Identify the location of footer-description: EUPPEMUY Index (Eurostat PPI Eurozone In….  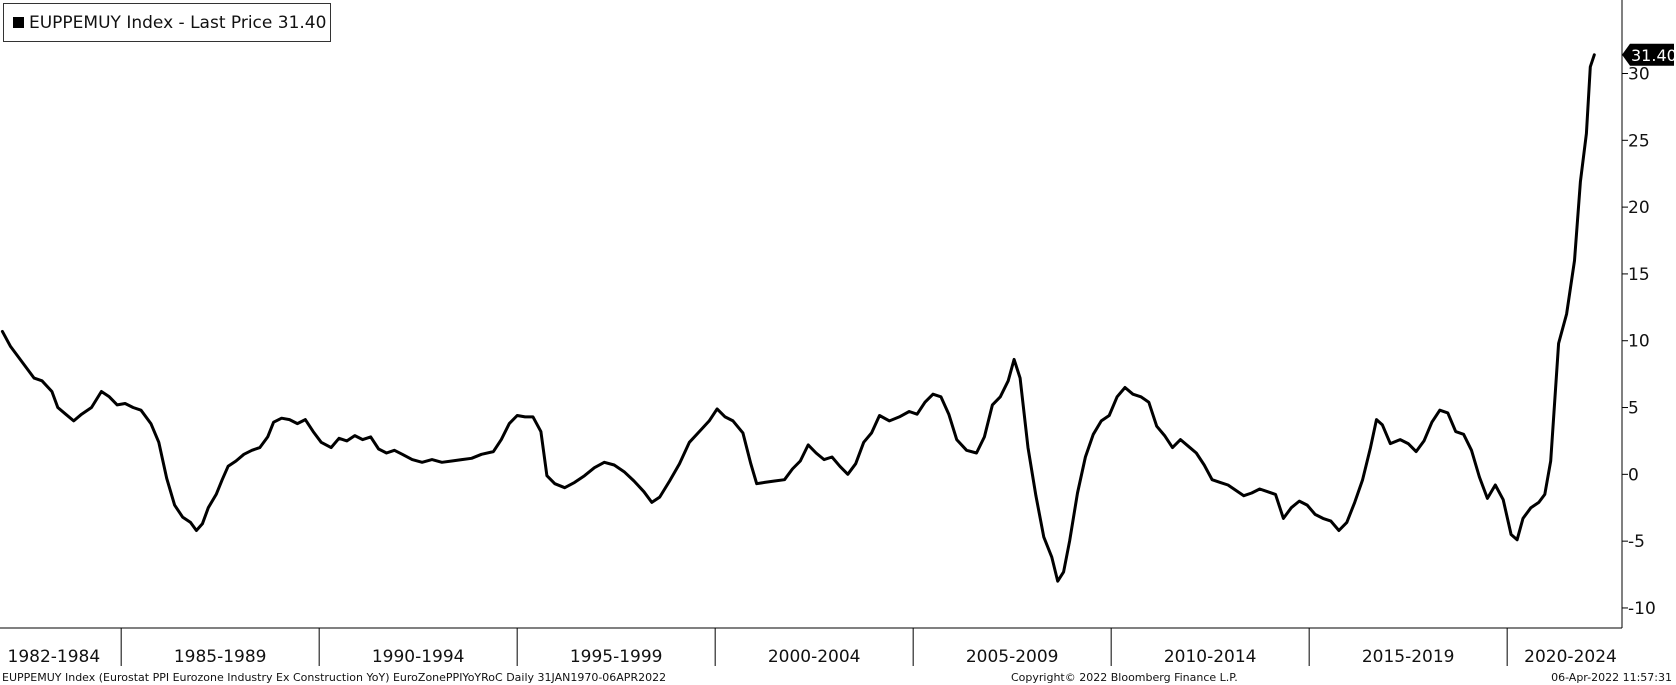
(334, 677).